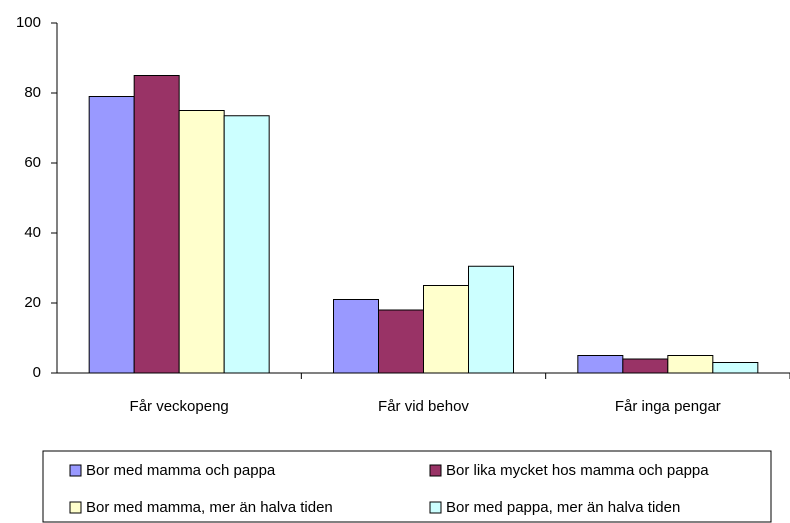  What do you see at coordinates (28, 22) in the screenshot?
I see `y-tick-label: 100` at bounding box center [28, 22].